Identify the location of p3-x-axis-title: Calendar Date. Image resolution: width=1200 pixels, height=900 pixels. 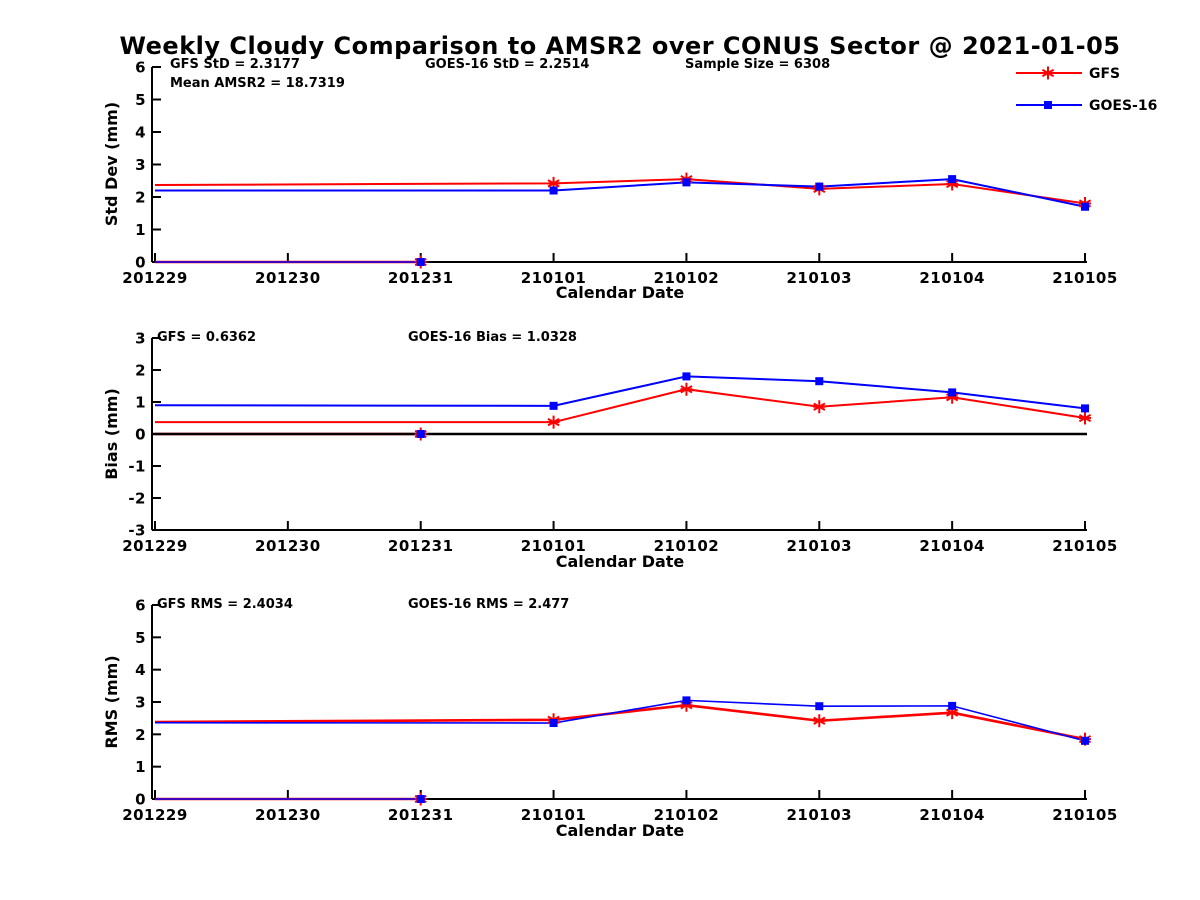
(620, 830).